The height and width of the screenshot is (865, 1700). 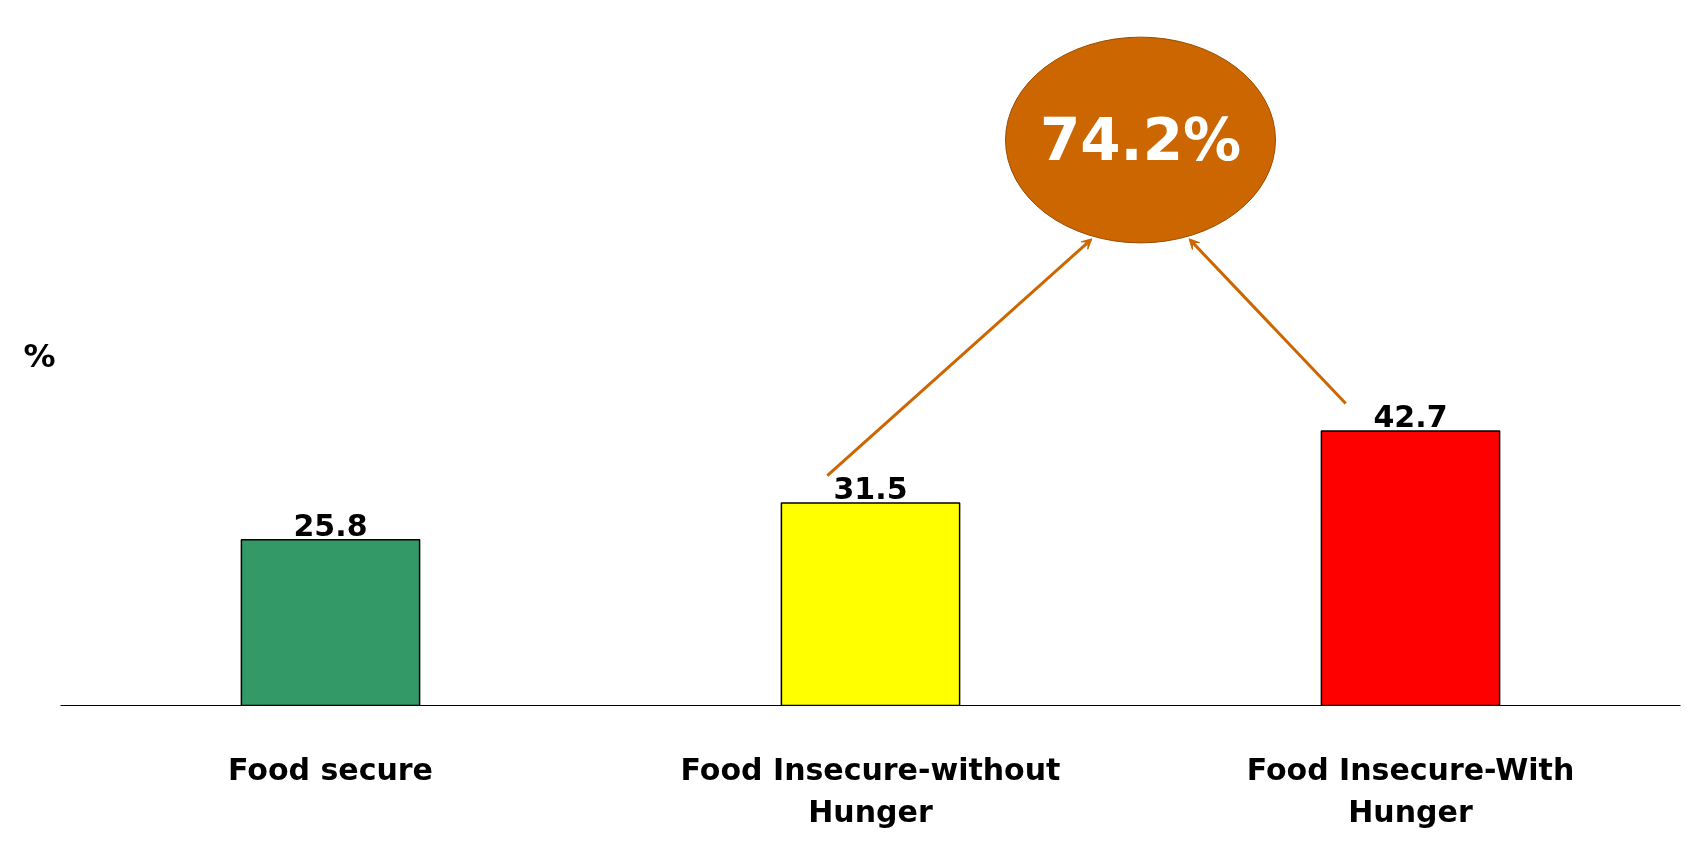 What do you see at coordinates (330, 769) in the screenshot?
I see `x-tick-label: Food secure` at bounding box center [330, 769].